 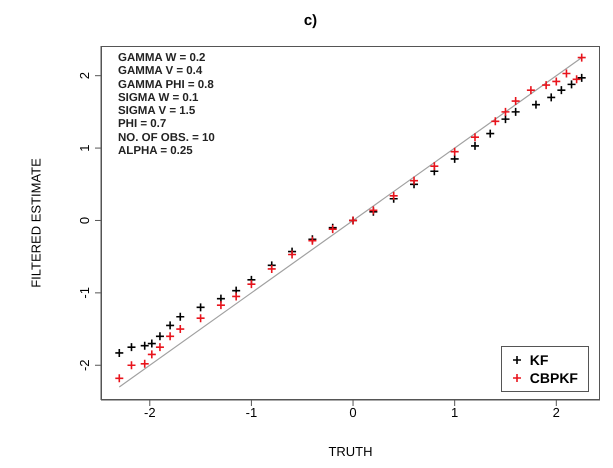 I want to click on annotation: SIGMA V = 1.5, so click(x=157, y=111).